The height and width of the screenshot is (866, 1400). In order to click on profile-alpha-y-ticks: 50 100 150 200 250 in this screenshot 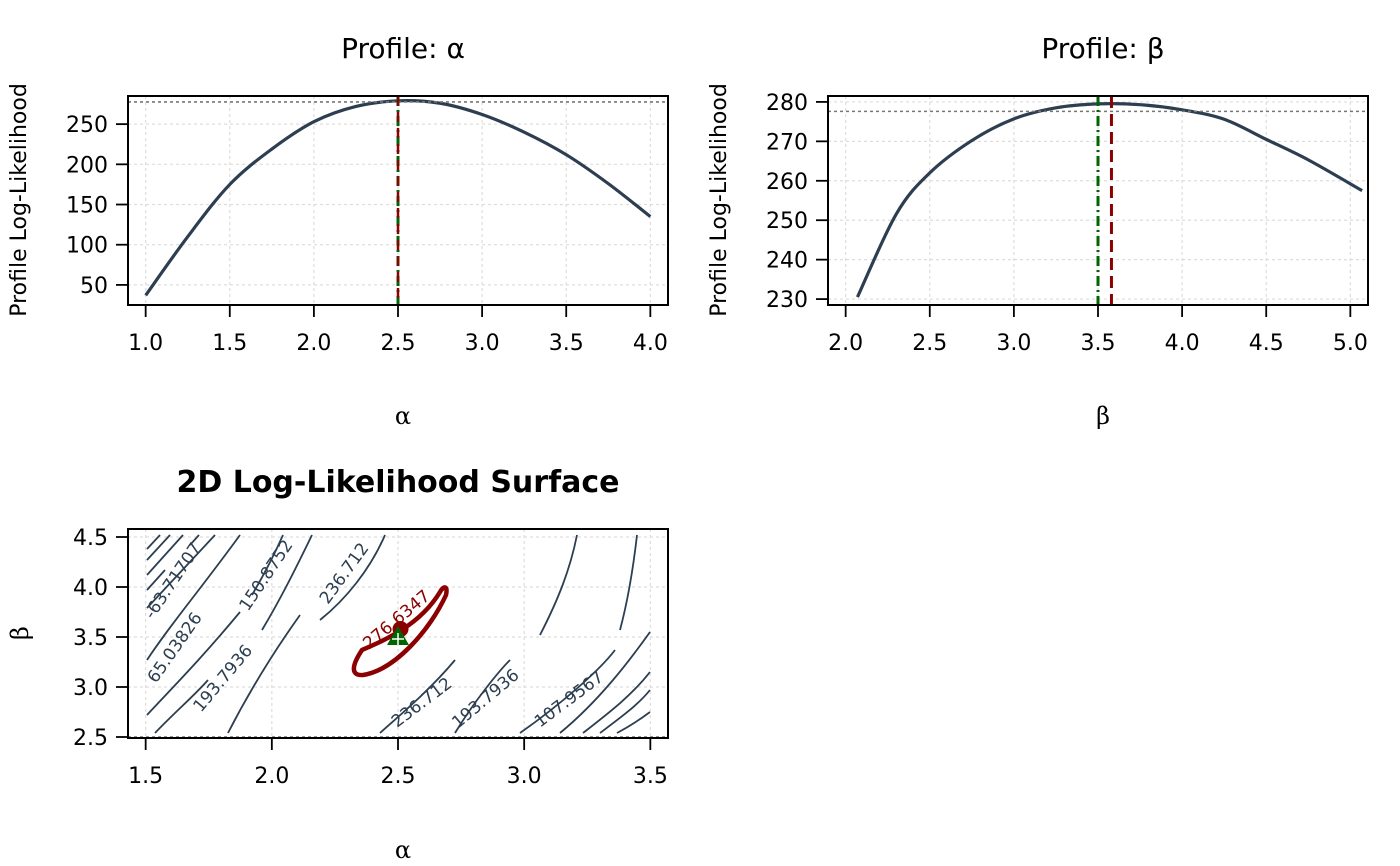, I will do `click(97, 206)`.